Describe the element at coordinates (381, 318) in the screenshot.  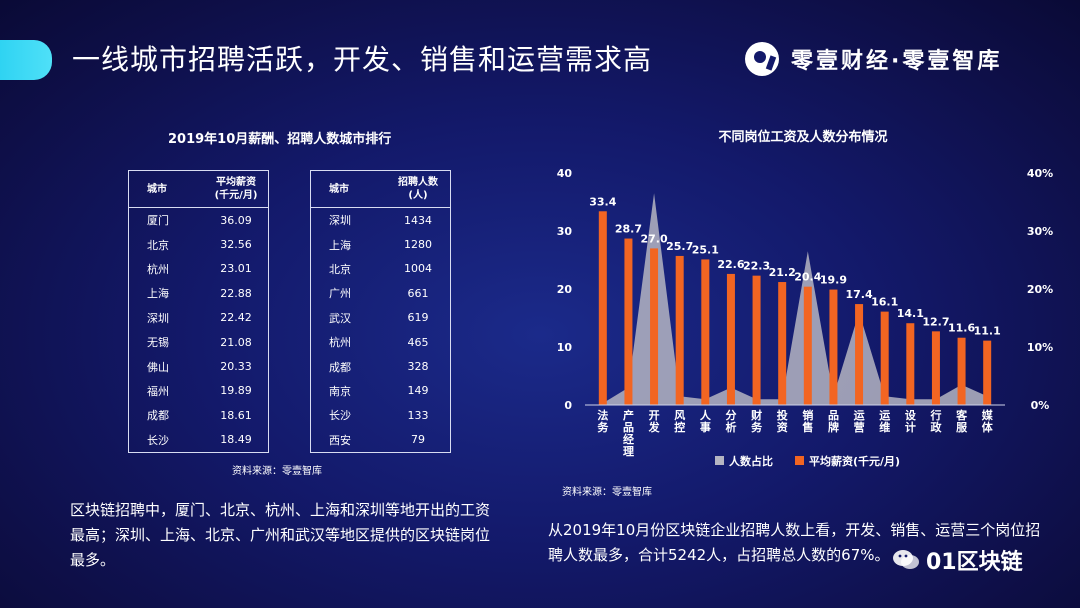
I see `table-row: 武汉 619` at that location.